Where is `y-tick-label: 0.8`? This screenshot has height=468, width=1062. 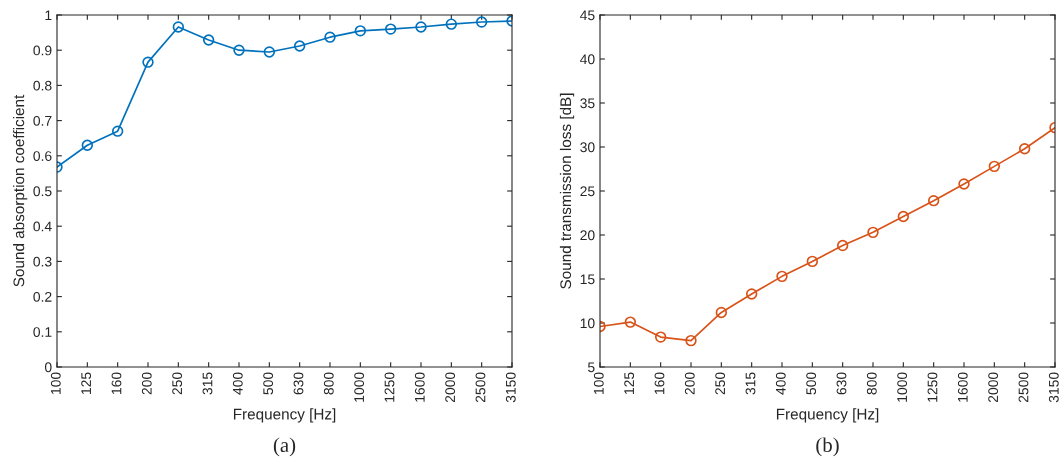
y-tick-label: 0.8 is located at coordinates (42, 85).